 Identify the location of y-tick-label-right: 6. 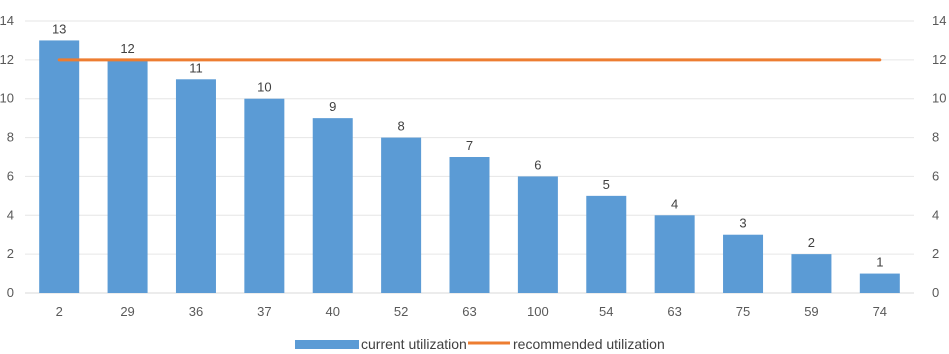
(935, 175).